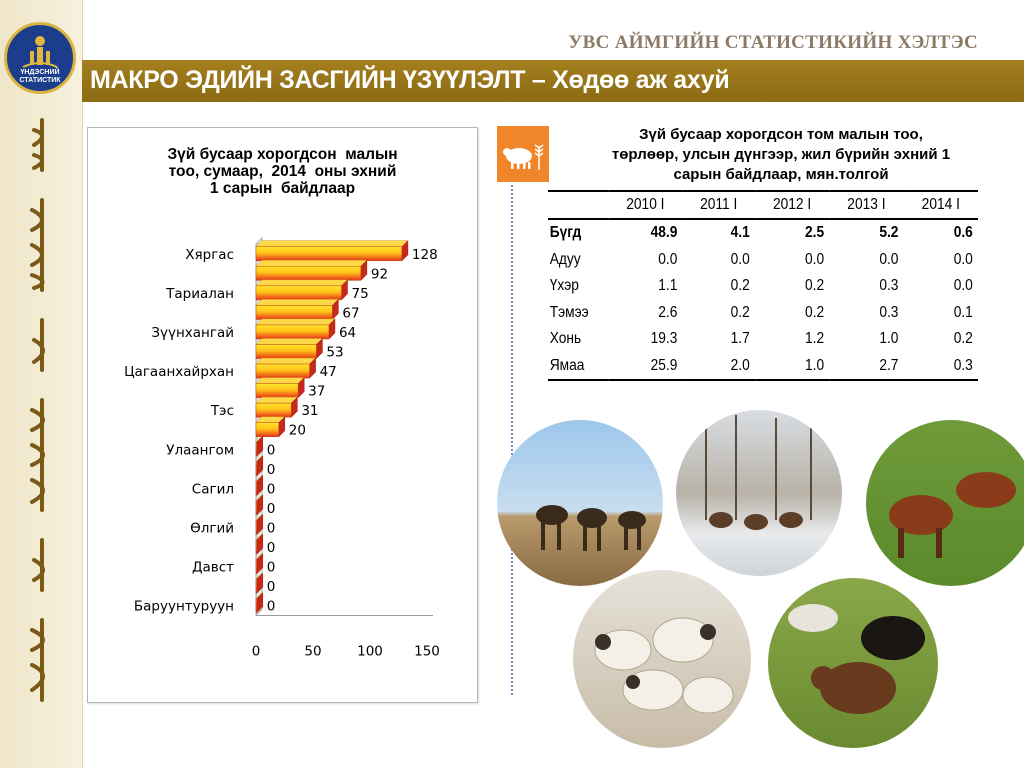 Image resolution: width=1024 pixels, height=768 pixels. I want to click on category-label: Баруунтуруун, so click(184, 607).